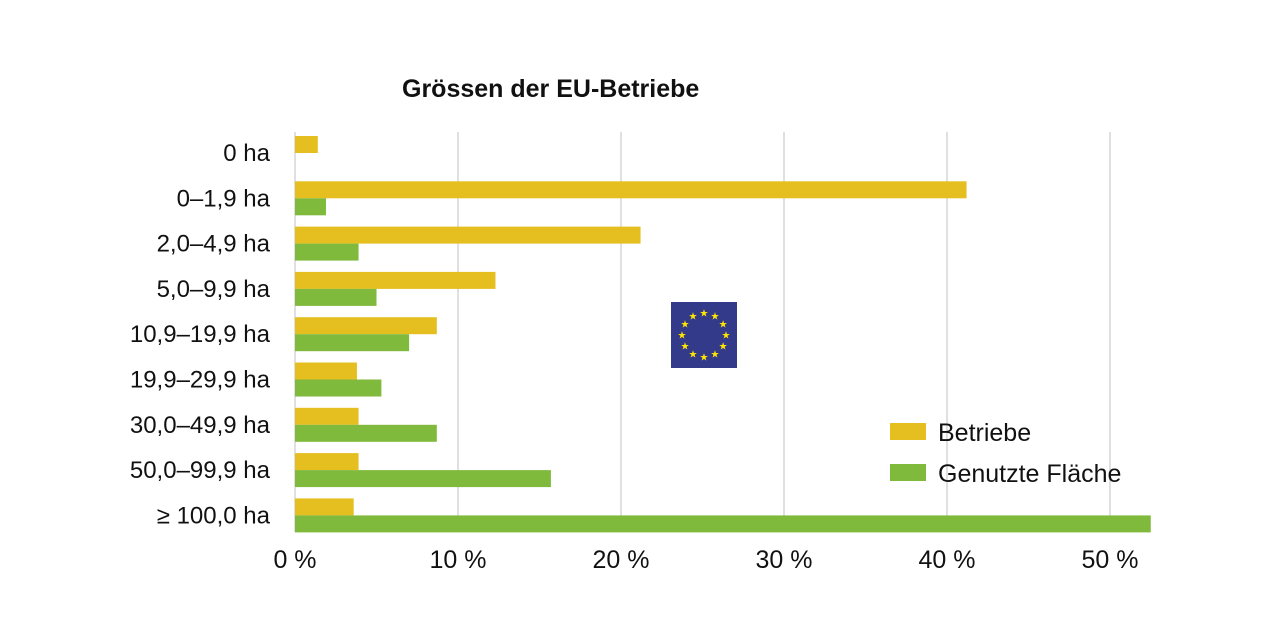  What do you see at coordinates (214, 244) in the screenshot?
I see `category-label: 2,0–4,9 ha` at bounding box center [214, 244].